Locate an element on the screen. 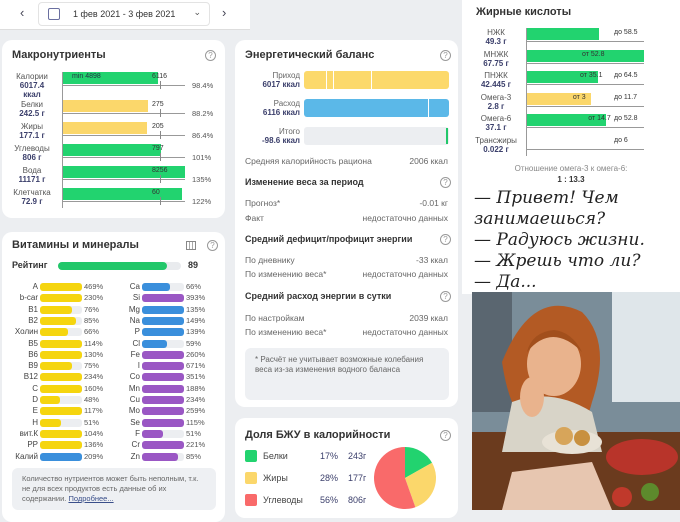  calendar-icon is located at coordinates (54, 14).